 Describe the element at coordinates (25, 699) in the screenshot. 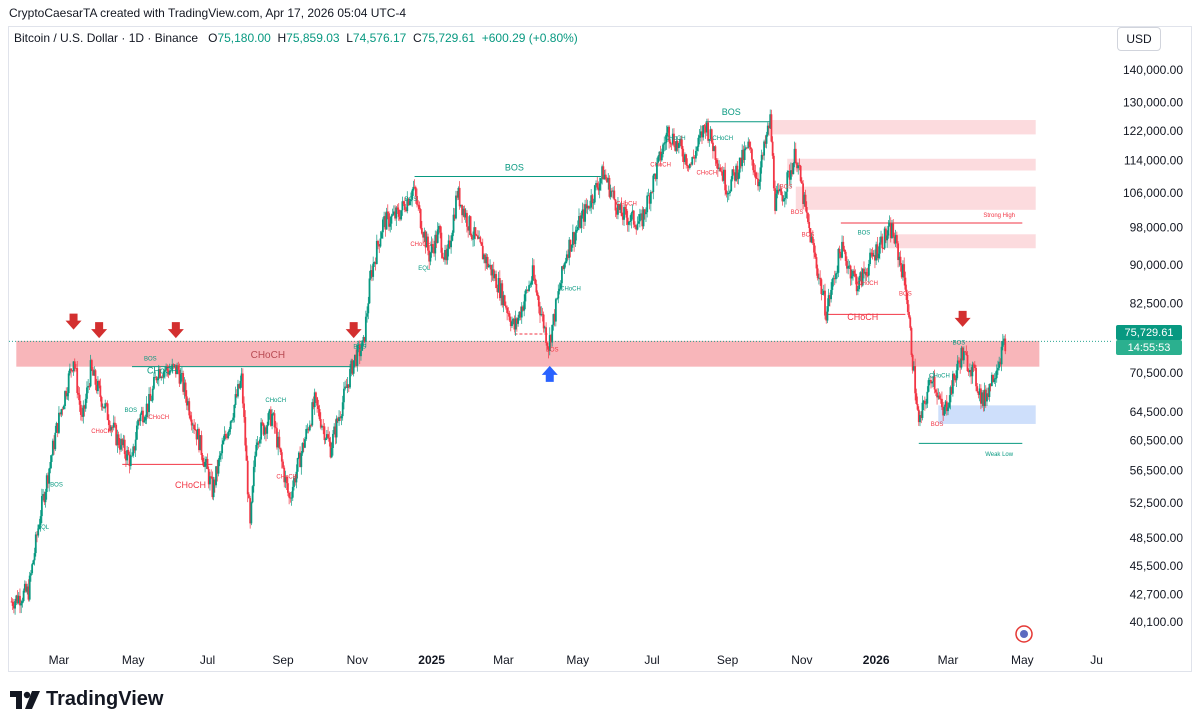

I see `tradingview-logo-icon` at that location.